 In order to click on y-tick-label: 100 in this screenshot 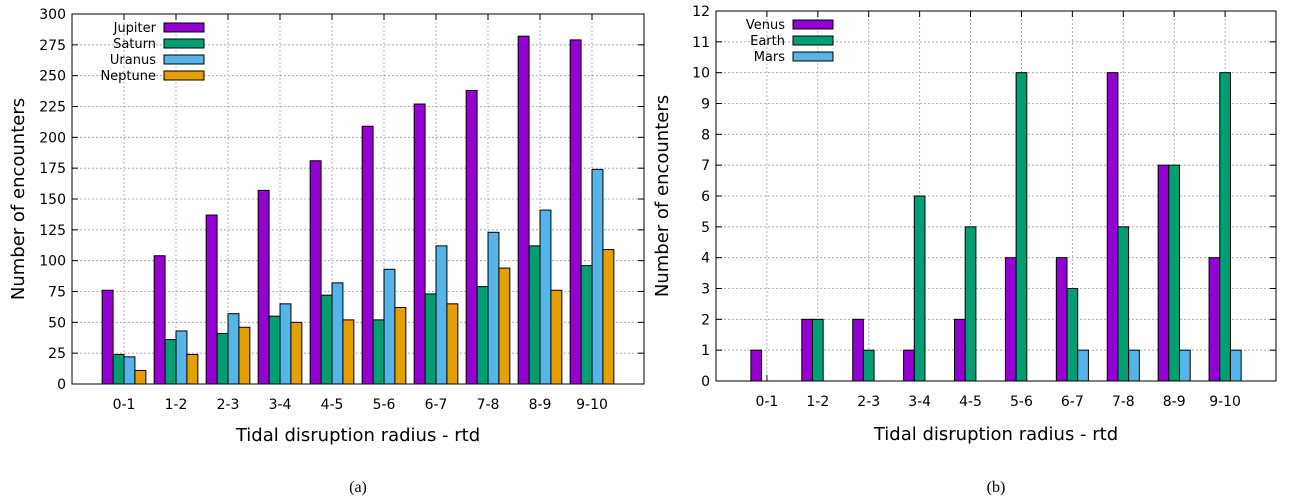, I will do `click(52, 262)`.